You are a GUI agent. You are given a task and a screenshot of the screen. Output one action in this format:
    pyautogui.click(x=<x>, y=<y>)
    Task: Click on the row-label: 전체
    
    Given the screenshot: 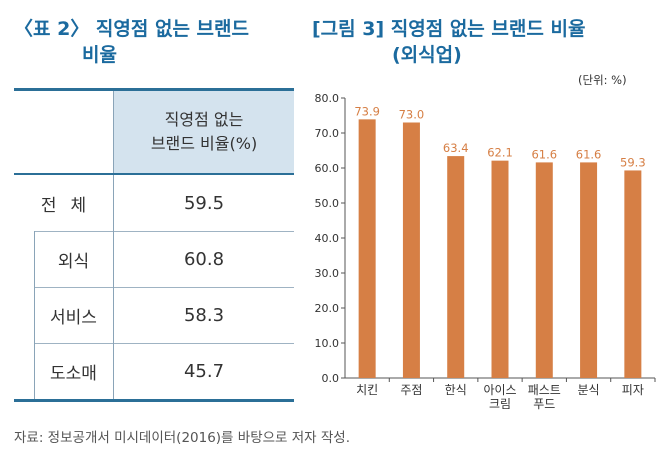 What is the action you would take?
    pyautogui.click(x=70, y=205)
    